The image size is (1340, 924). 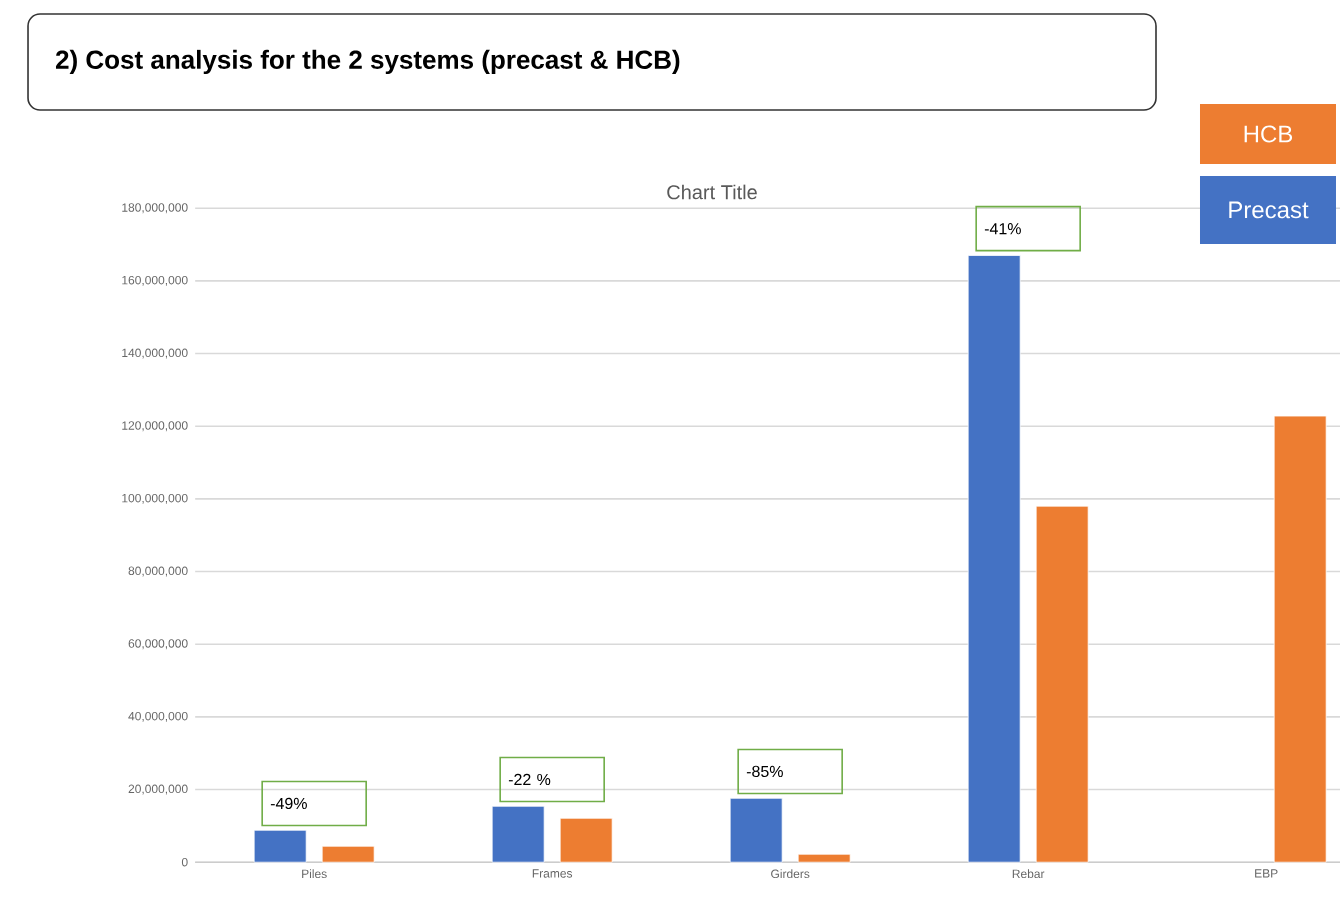 What do you see at coordinates (1002, 229) in the screenshot?
I see `annotation: -41%` at bounding box center [1002, 229].